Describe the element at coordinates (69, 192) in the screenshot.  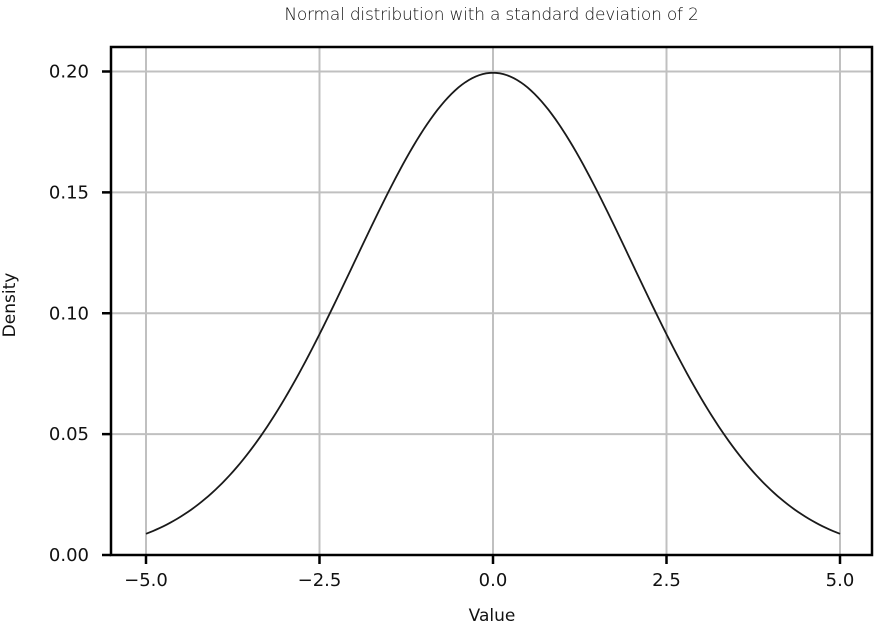
I see `y-tick-label: 0.15` at that location.